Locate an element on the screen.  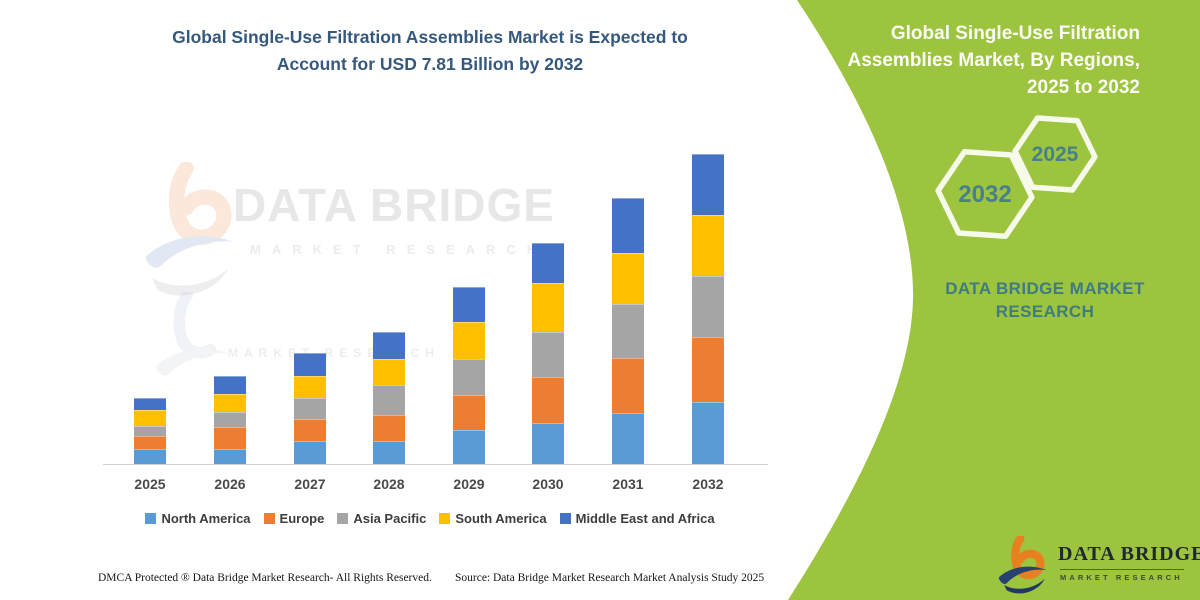
hexagon-2032-label: 2032 is located at coordinates (985, 194).